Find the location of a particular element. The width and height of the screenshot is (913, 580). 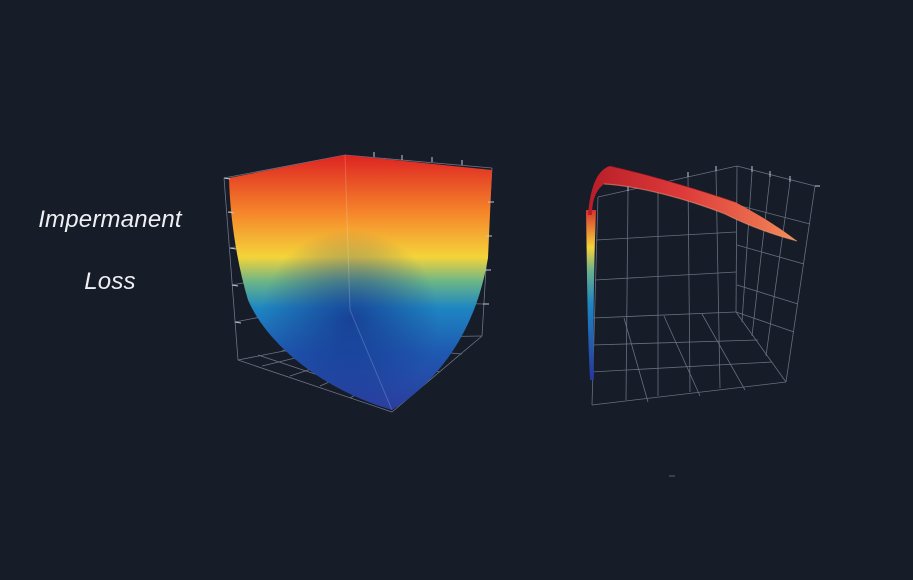

chart-title-line-2: Loss is located at coordinates (110, 281).